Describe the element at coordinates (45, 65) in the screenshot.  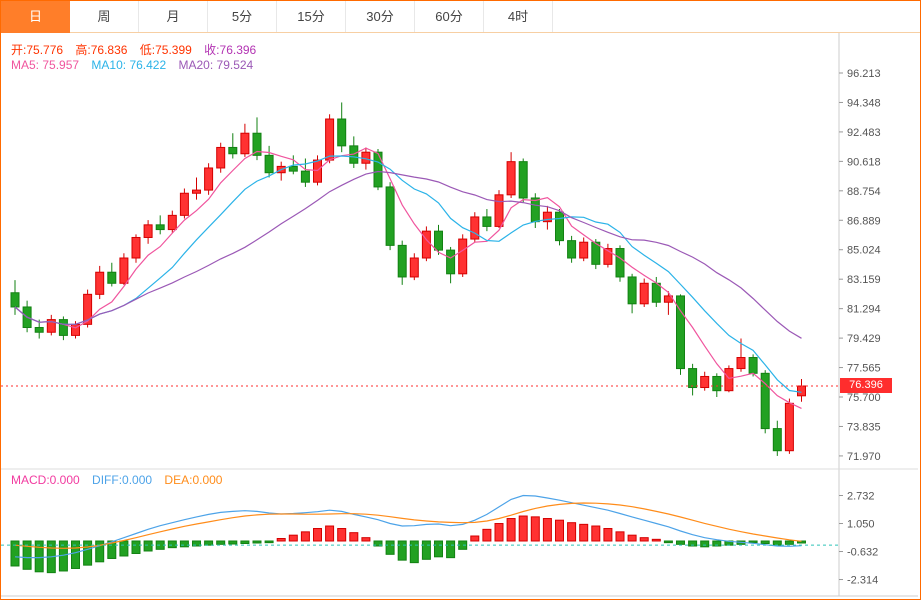
I see `ma5-value: MA5: 75.957` at that location.